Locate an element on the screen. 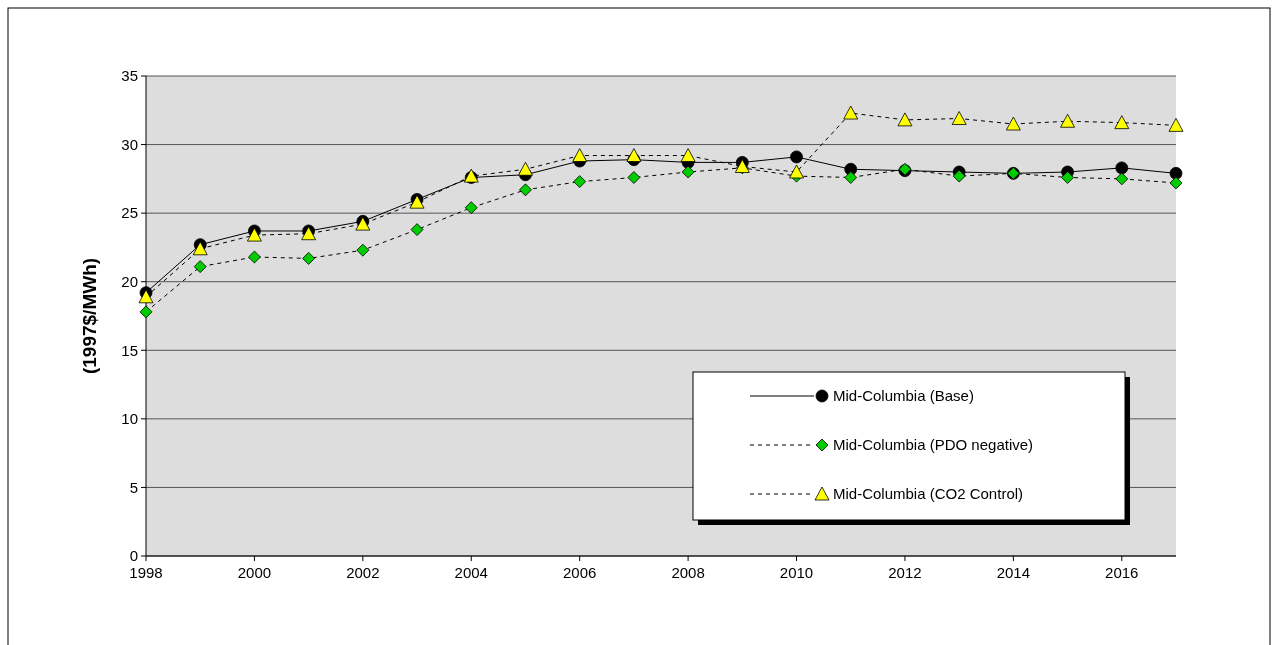 Image resolution: width=1278 pixels, height=645 pixels. y-axis-title: (1997$/MWh) is located at coordinates (89, 316).